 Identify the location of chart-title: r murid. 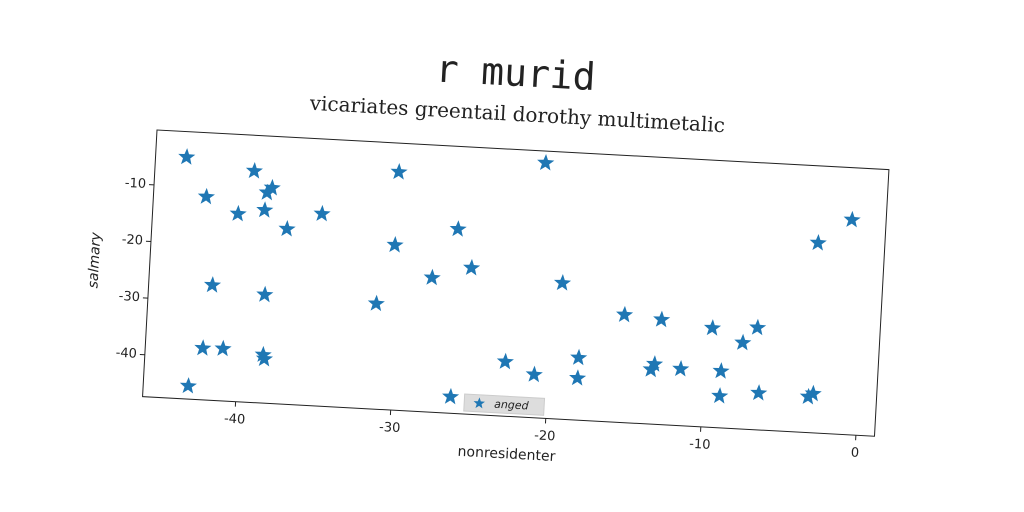
(515, 73).